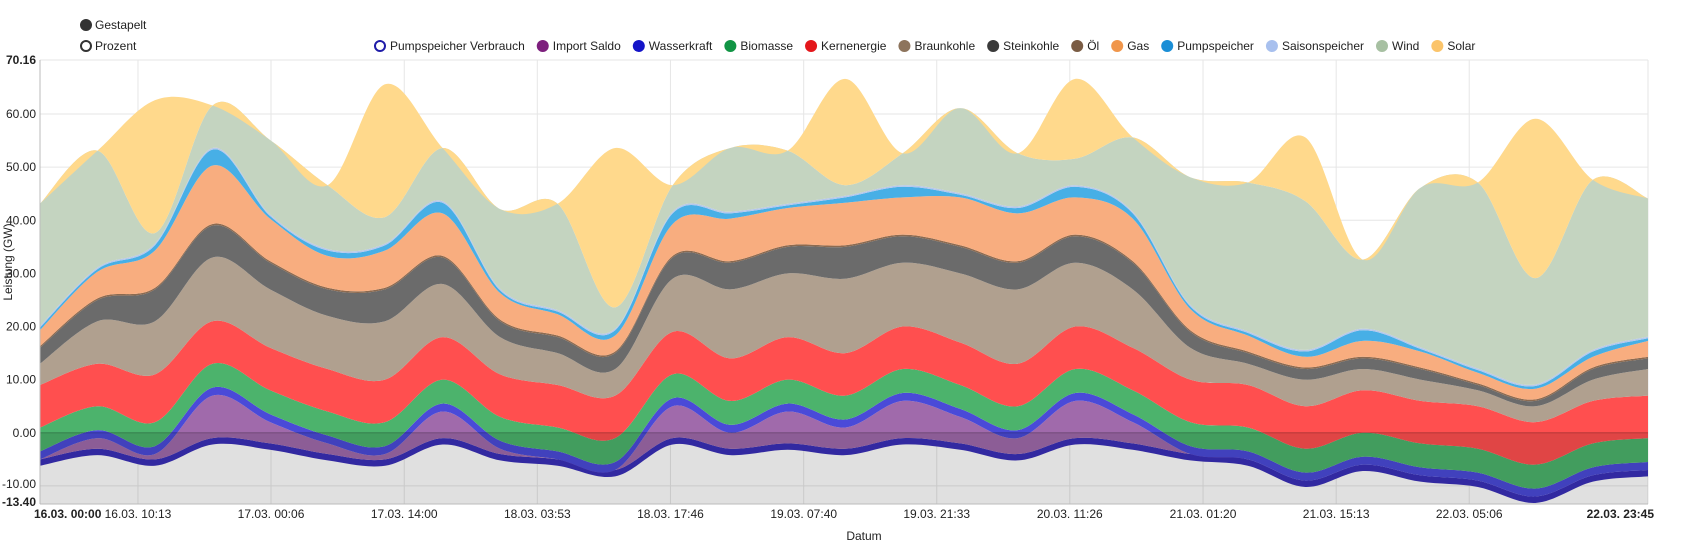  I want to click on y-tick-label: 30.00, so click(21, 273).